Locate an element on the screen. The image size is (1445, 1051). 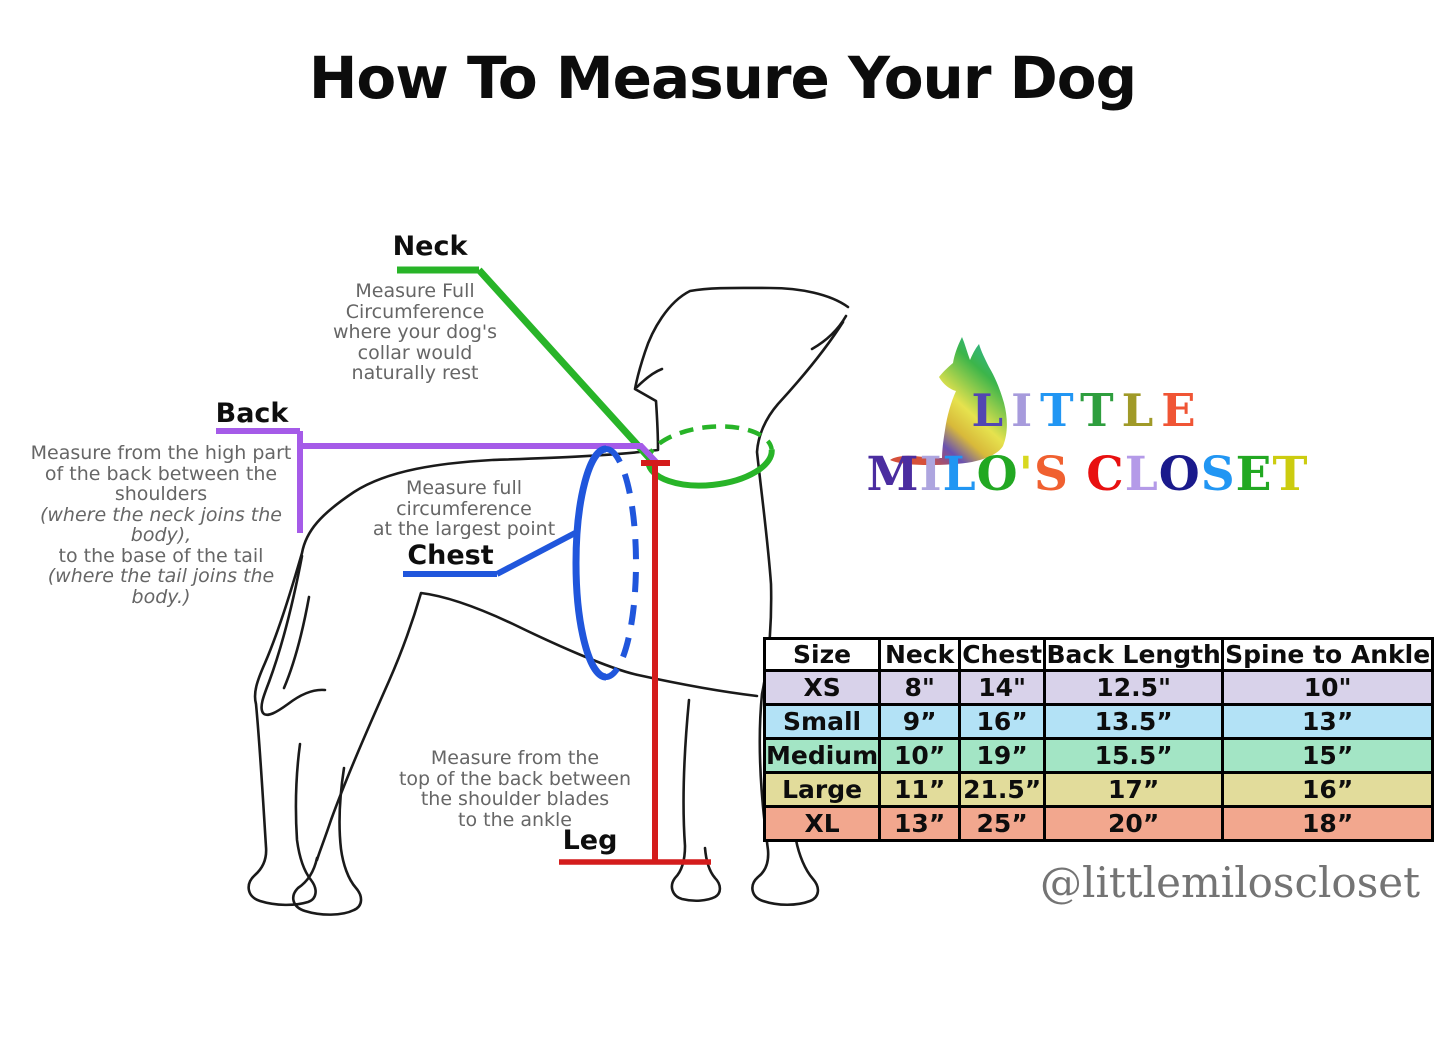
logo-letter: M is located at coordinates (893, 474).